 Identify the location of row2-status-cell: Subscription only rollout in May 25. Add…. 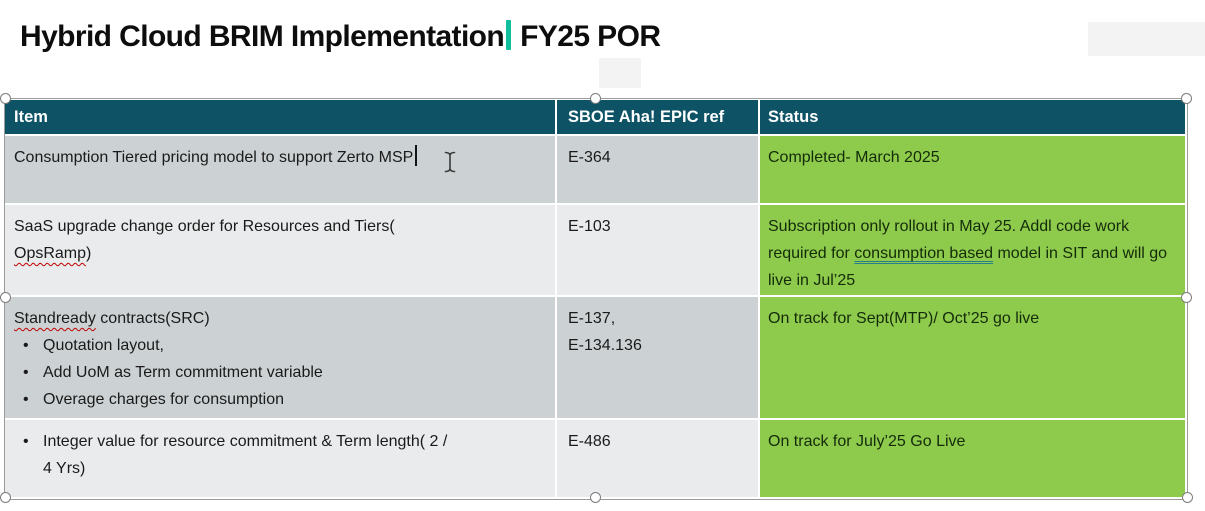
(972, 251).